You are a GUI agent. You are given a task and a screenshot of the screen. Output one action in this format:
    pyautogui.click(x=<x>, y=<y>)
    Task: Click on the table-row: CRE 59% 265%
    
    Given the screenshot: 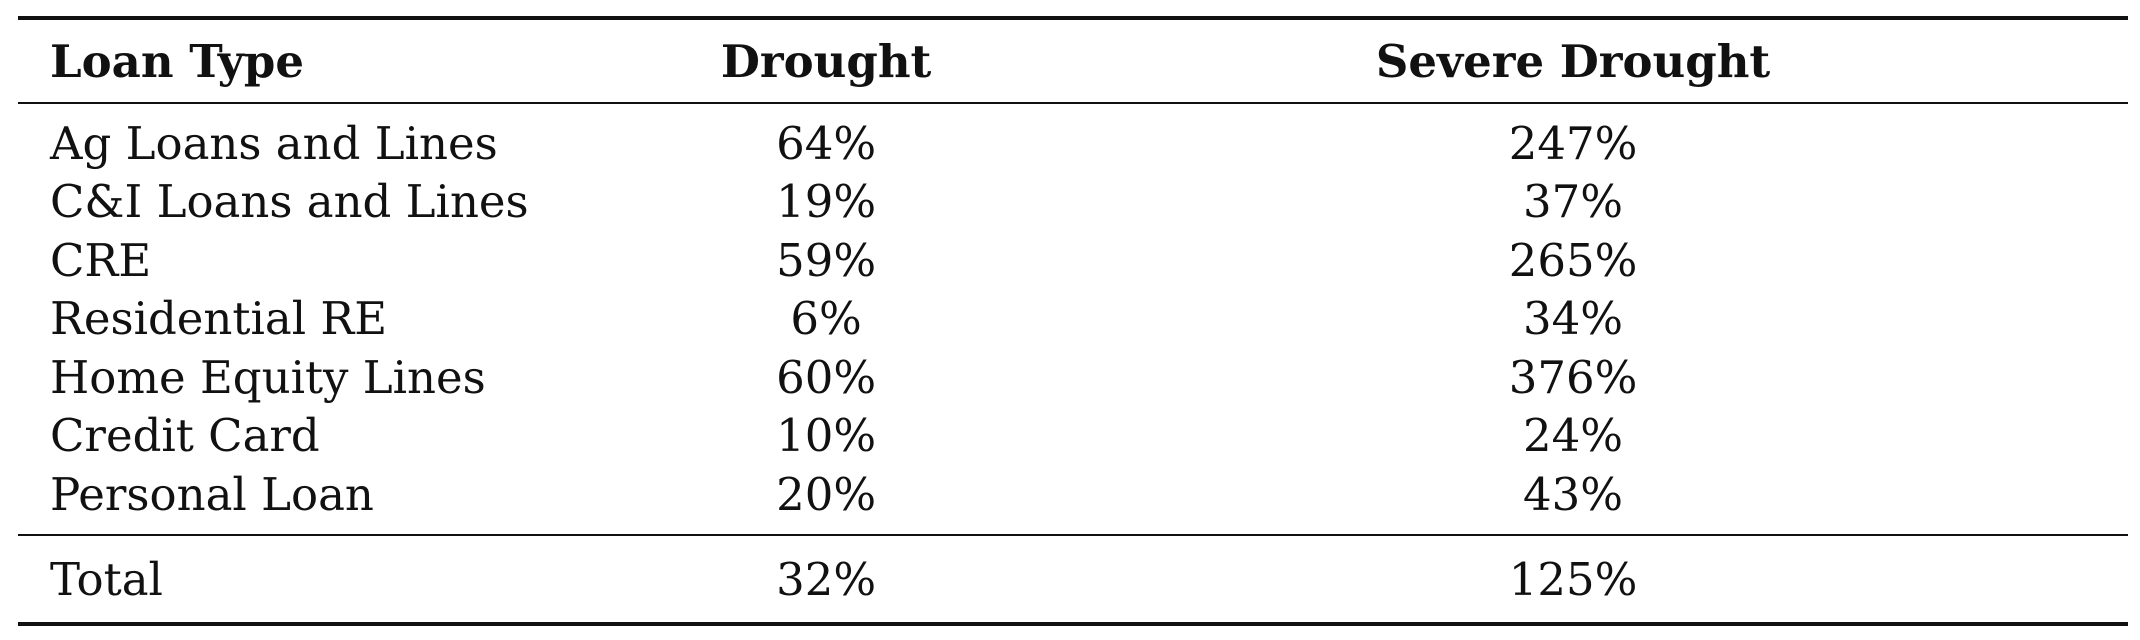 What is the action you would take?
    pyautogui.click(x=1073, y=260)
    